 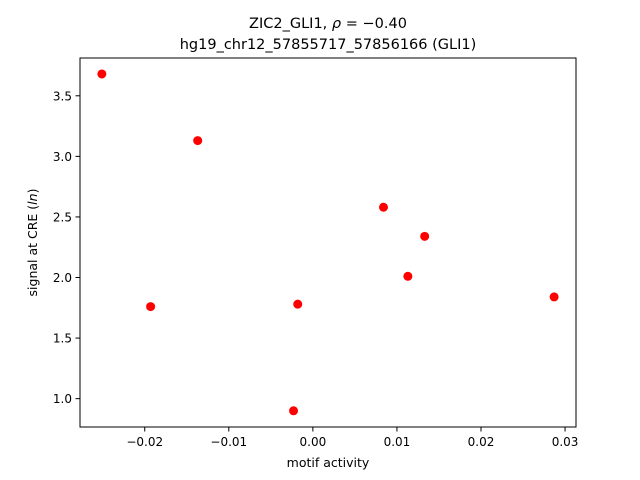 I want to click on x-tick-label: 0.01, so click(x=397, y=442).